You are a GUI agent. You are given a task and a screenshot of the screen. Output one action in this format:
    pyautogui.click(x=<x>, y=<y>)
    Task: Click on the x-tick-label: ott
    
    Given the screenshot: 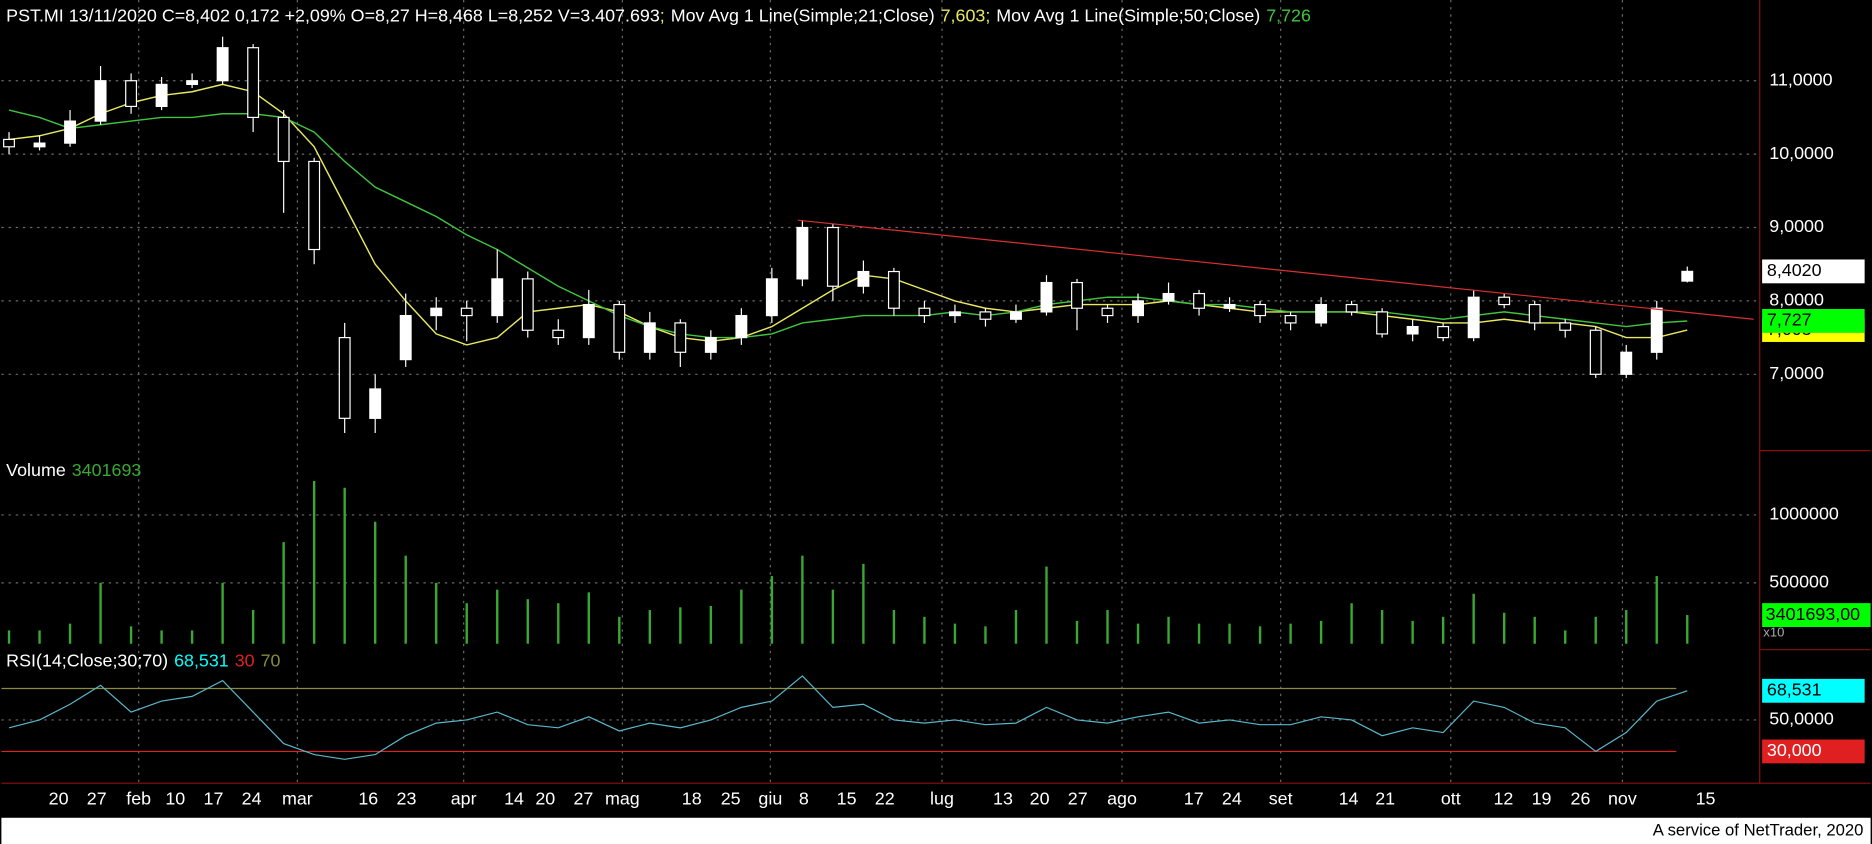 What is the action you would take?
    pyautogui.click(x=1451, y=799)
    